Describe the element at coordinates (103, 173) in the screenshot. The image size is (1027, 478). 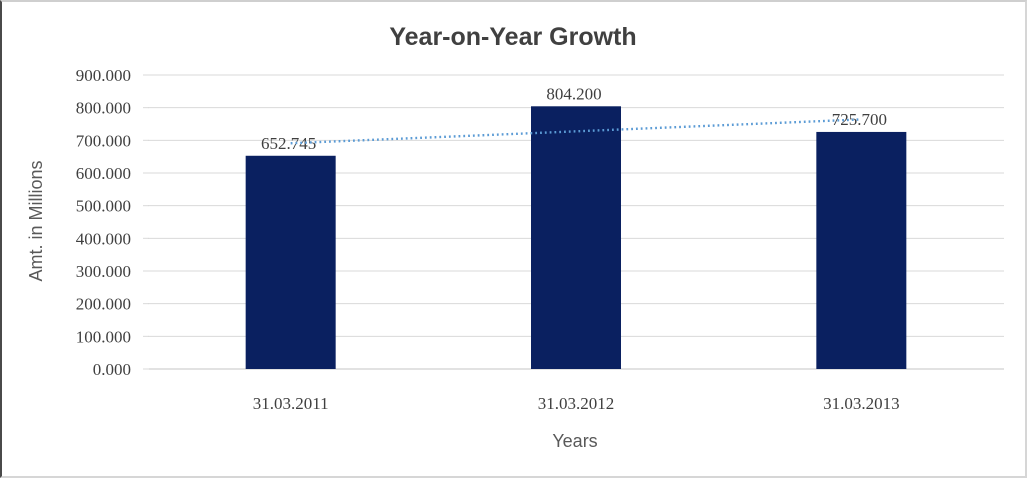
I see `y-tick-label: 600.000` at that location.